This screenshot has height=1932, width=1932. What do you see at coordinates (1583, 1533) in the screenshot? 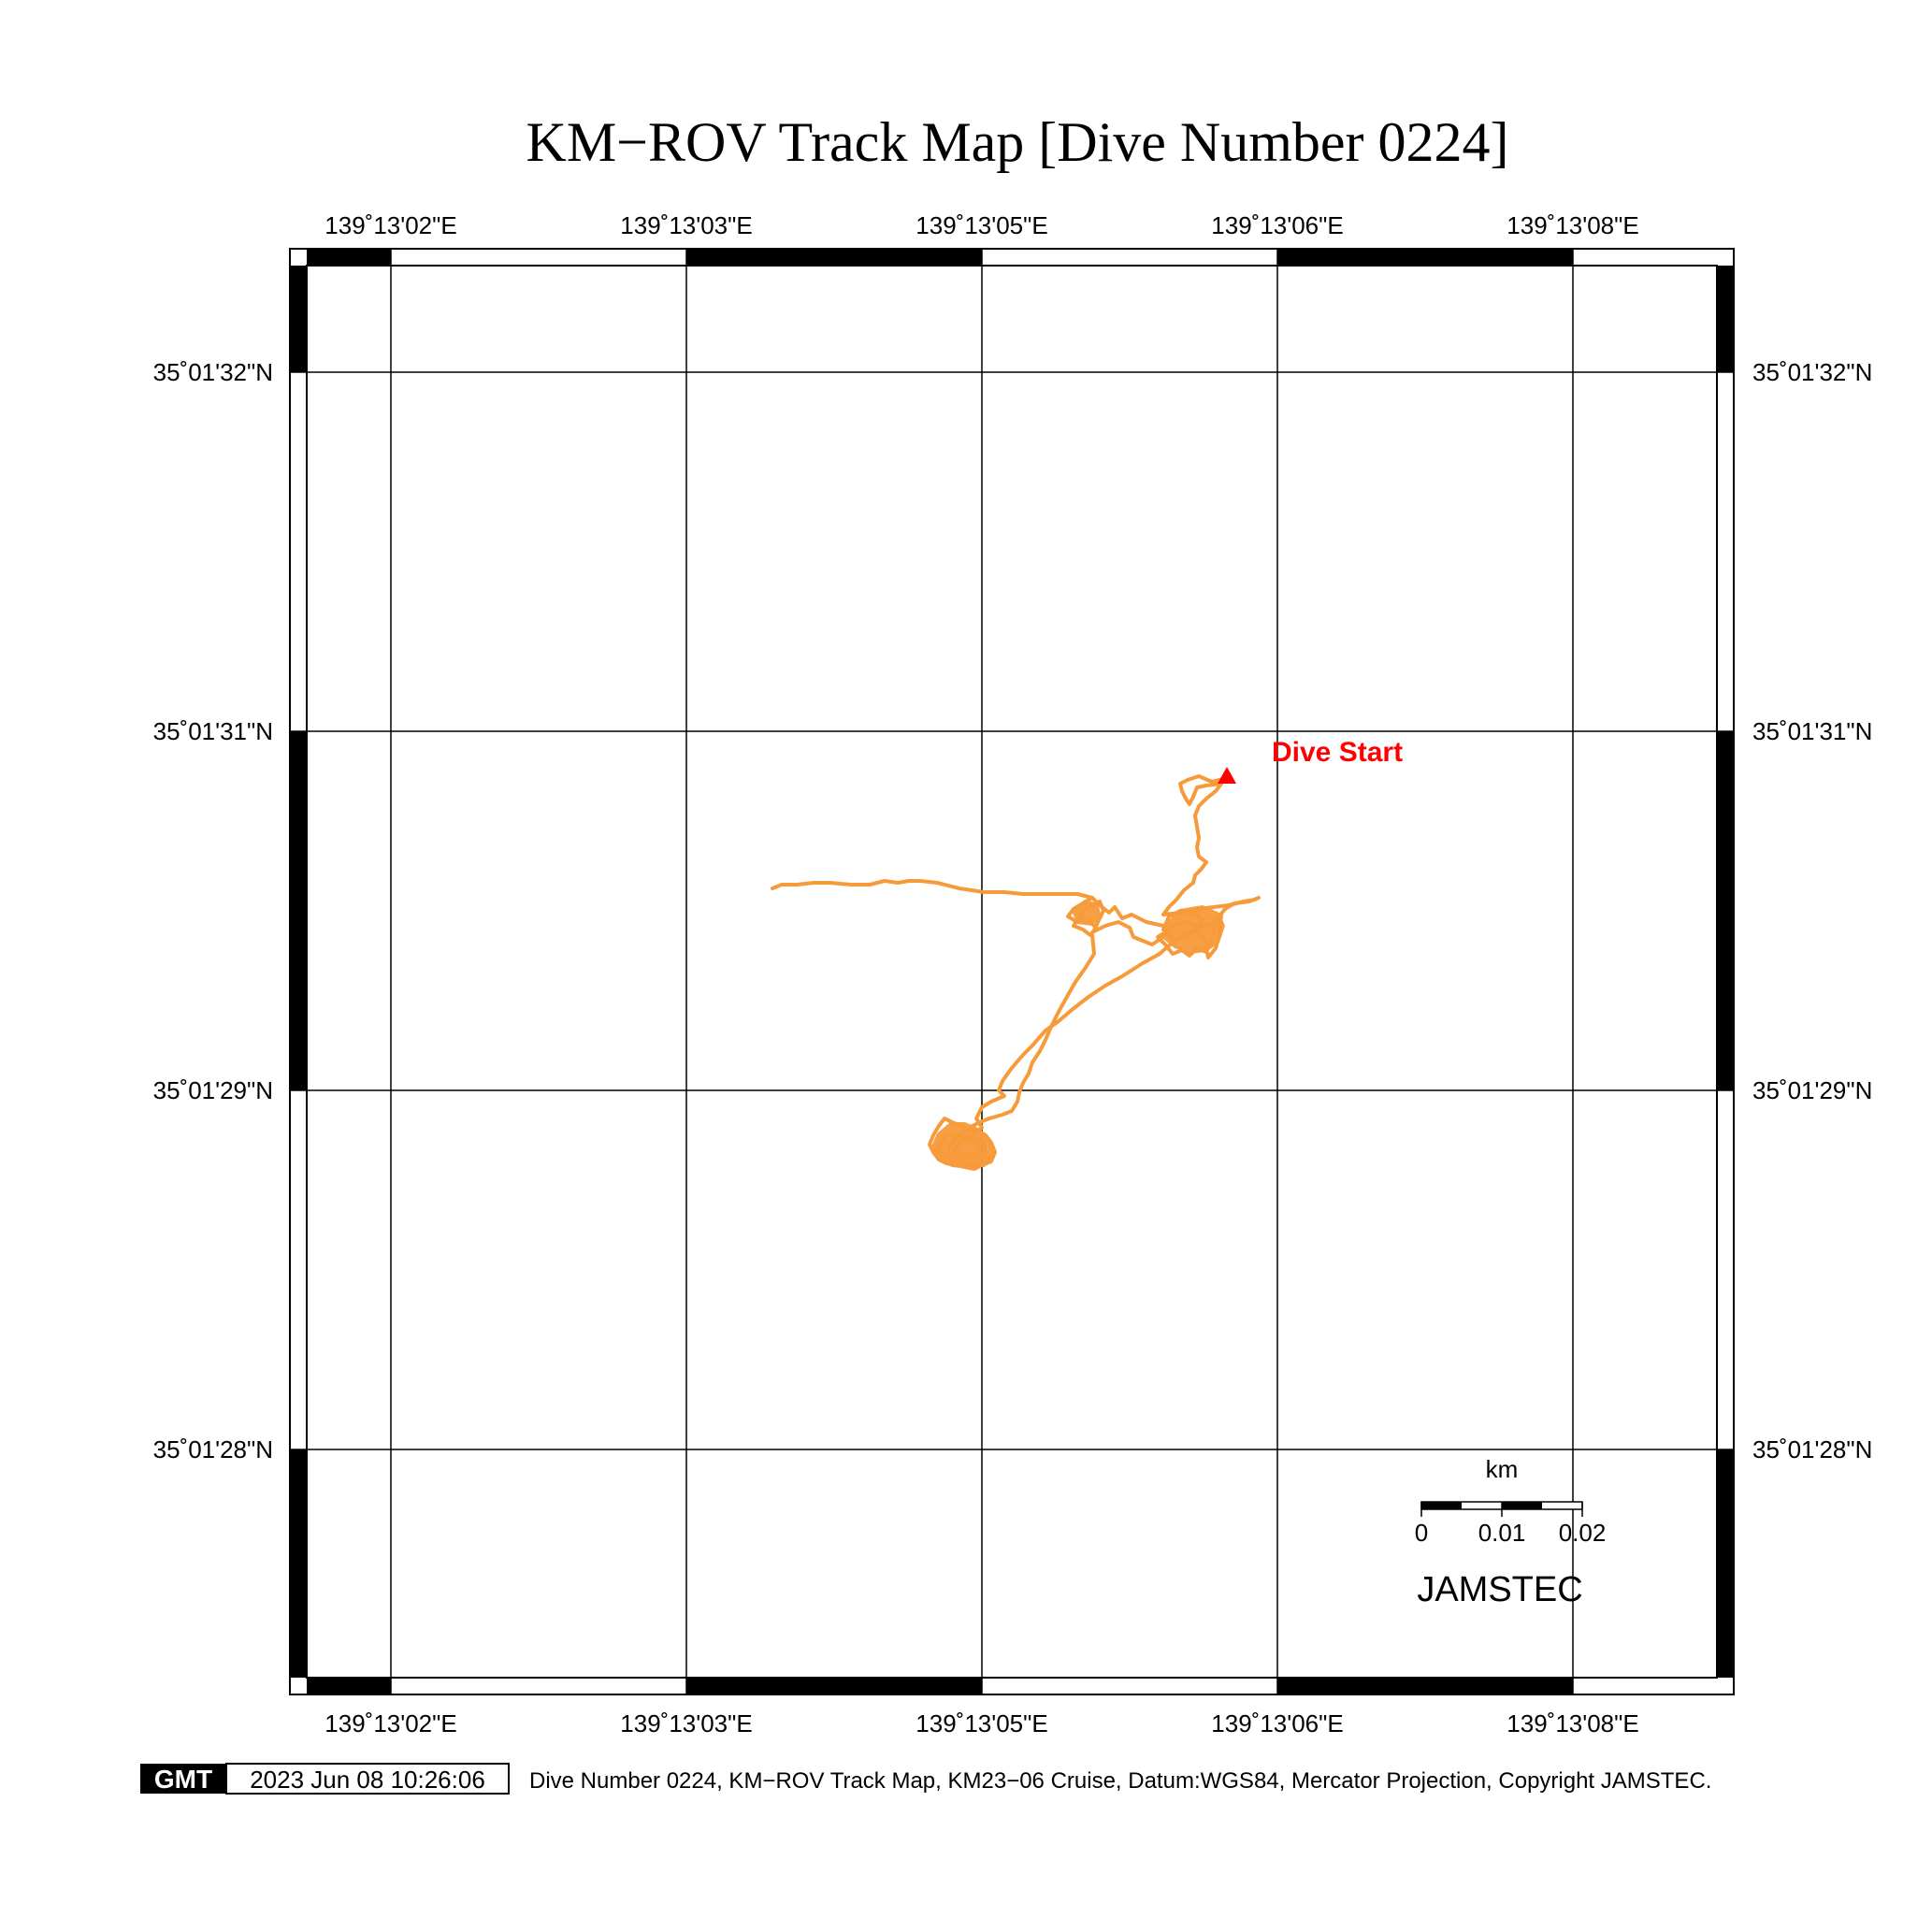
I see `scale-label: 0.02` at bounding box center [1583, 1533].